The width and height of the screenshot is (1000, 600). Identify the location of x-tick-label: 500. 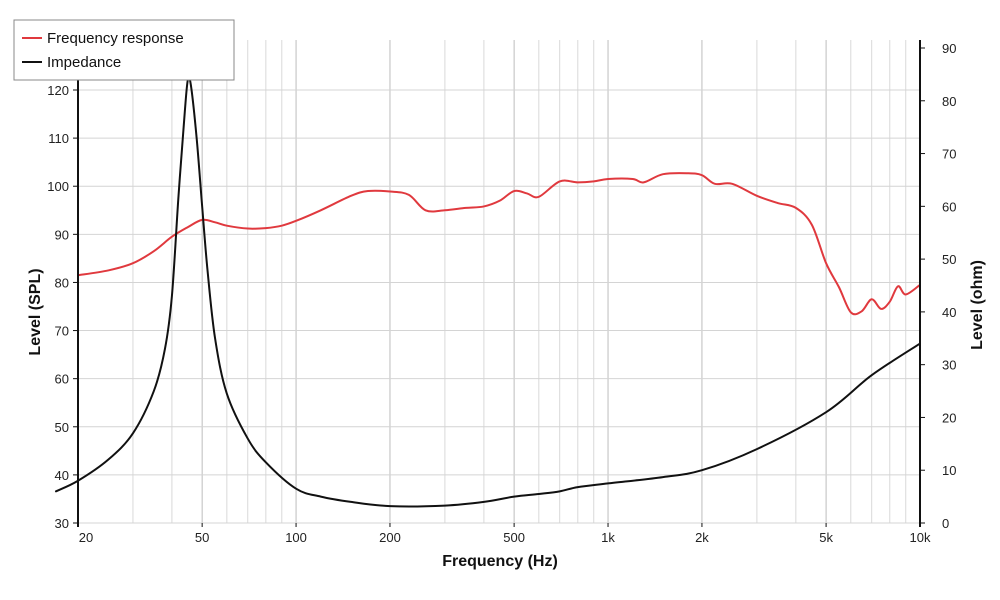
(514, 537).